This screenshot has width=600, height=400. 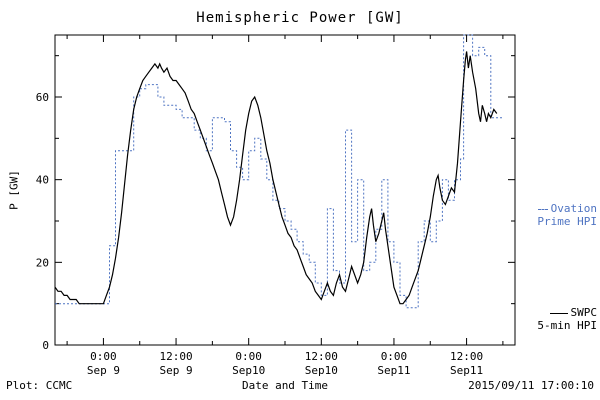 I want to click on legend-swpc: SWPC 5-min HPI, so click(x=567, y=319).